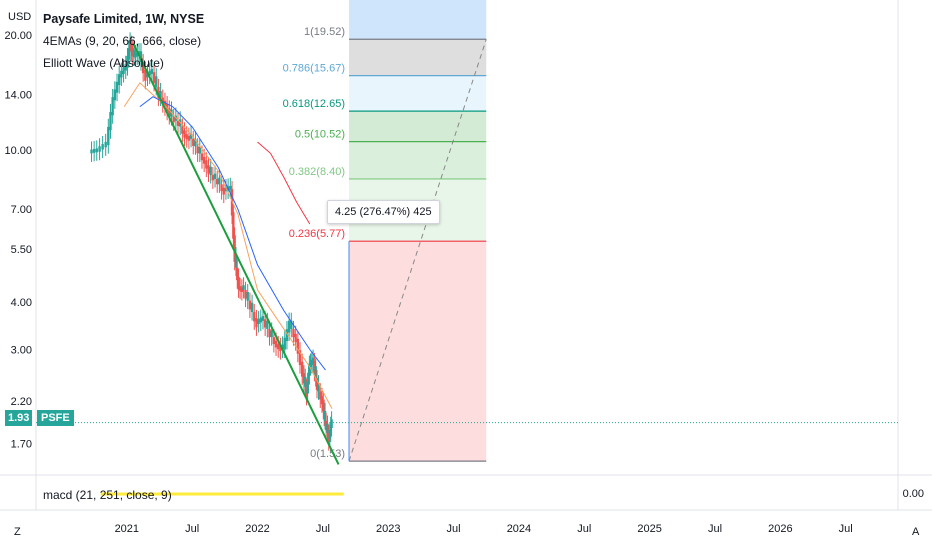 The width and height of the screenshot is (932, 550). I want to click on x-tick-label: 2024, so click(519, 529).